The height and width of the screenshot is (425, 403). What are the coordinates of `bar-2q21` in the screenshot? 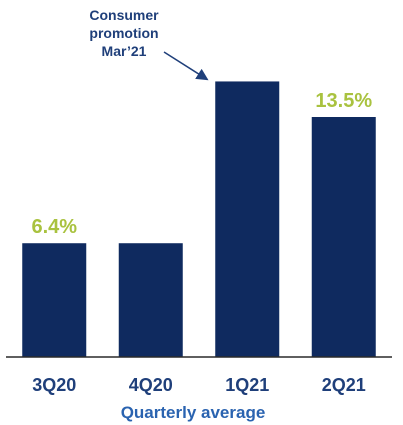 It's located at (343, 237).